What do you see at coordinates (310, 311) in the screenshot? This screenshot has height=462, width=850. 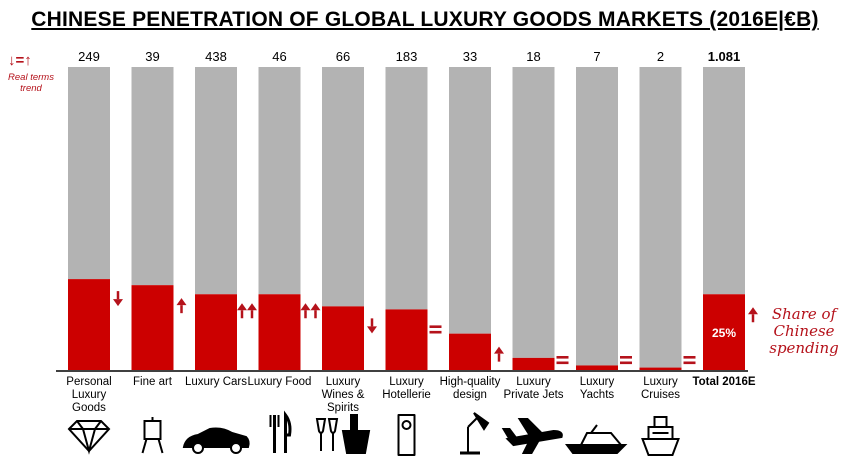 I see `trend-indicator-luxury-food` at bounding box center [310, 311].